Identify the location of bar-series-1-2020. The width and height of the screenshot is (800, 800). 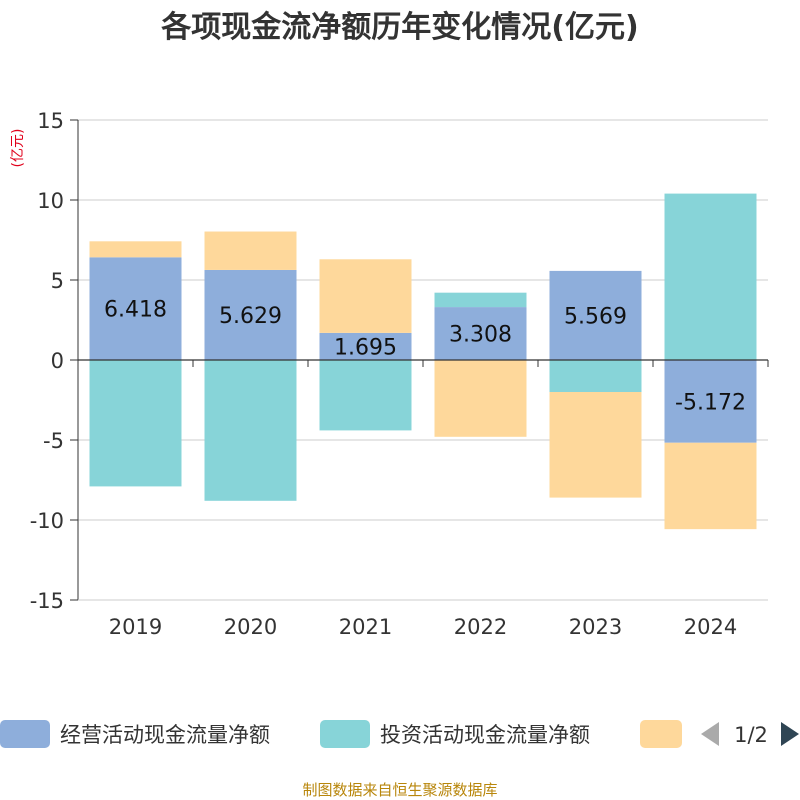
(250, 430).